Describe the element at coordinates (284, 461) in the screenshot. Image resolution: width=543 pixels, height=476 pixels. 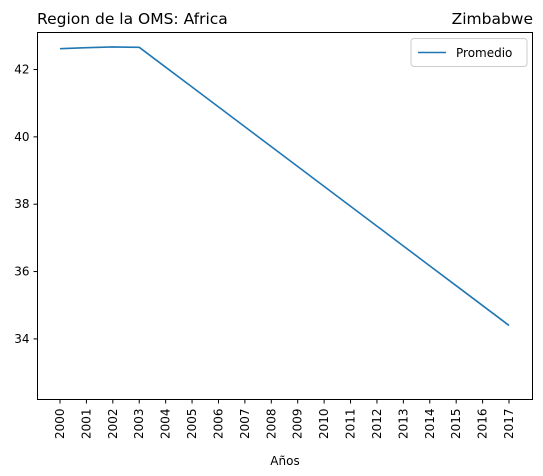
I see `x-axis-label: Años` at that location.